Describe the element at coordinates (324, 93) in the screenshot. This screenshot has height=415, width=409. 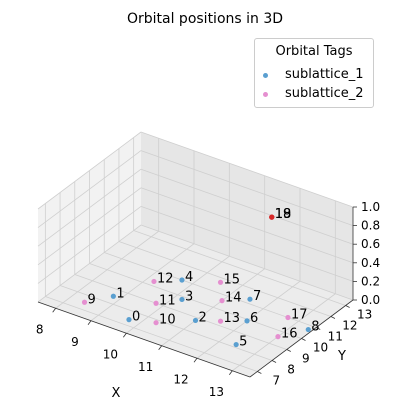
I see `legend-label-sublattice-2: sublattice_2` at that location.